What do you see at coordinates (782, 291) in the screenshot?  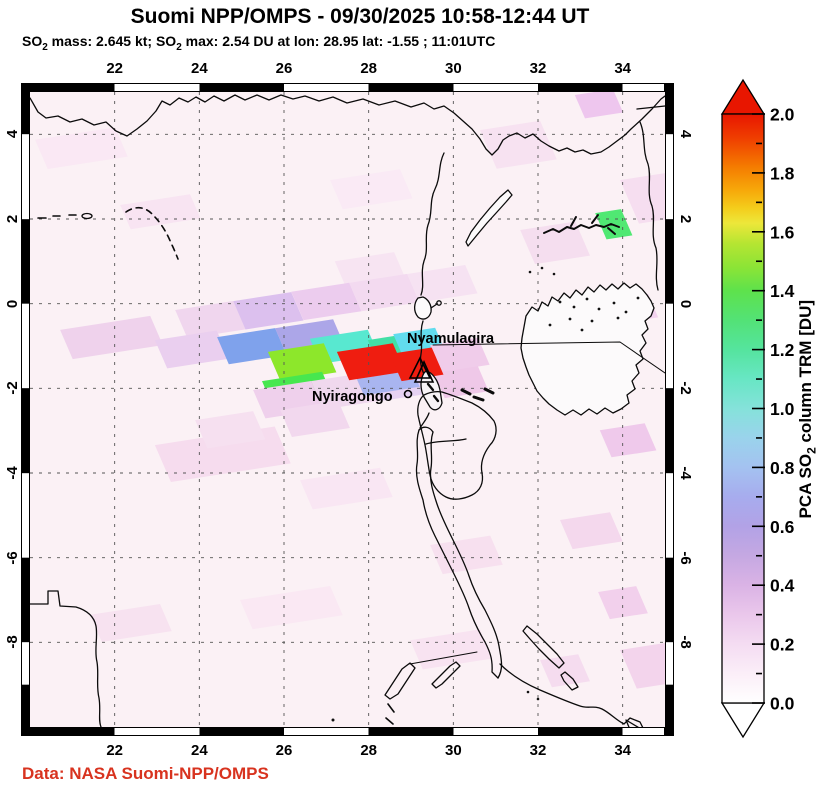 I see `colorbar-tick-value: 1.4` at bounding box center [782, 291].